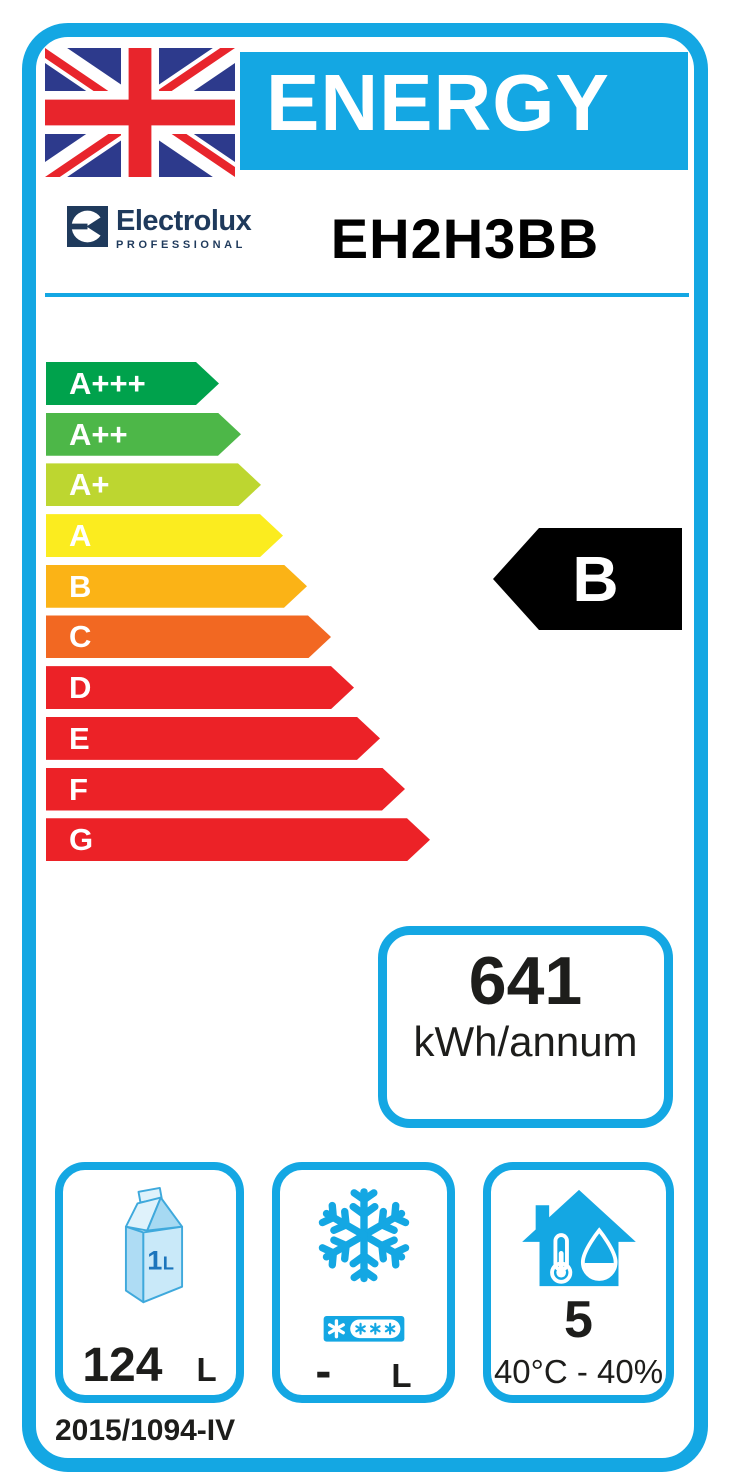 Image resolution: width=730 pixels, height=1480 pixels. What do you see at coordinates (98, 434) in the screenshot?
I see `rating-grade-label: A++` at bounding box center [98, 434].